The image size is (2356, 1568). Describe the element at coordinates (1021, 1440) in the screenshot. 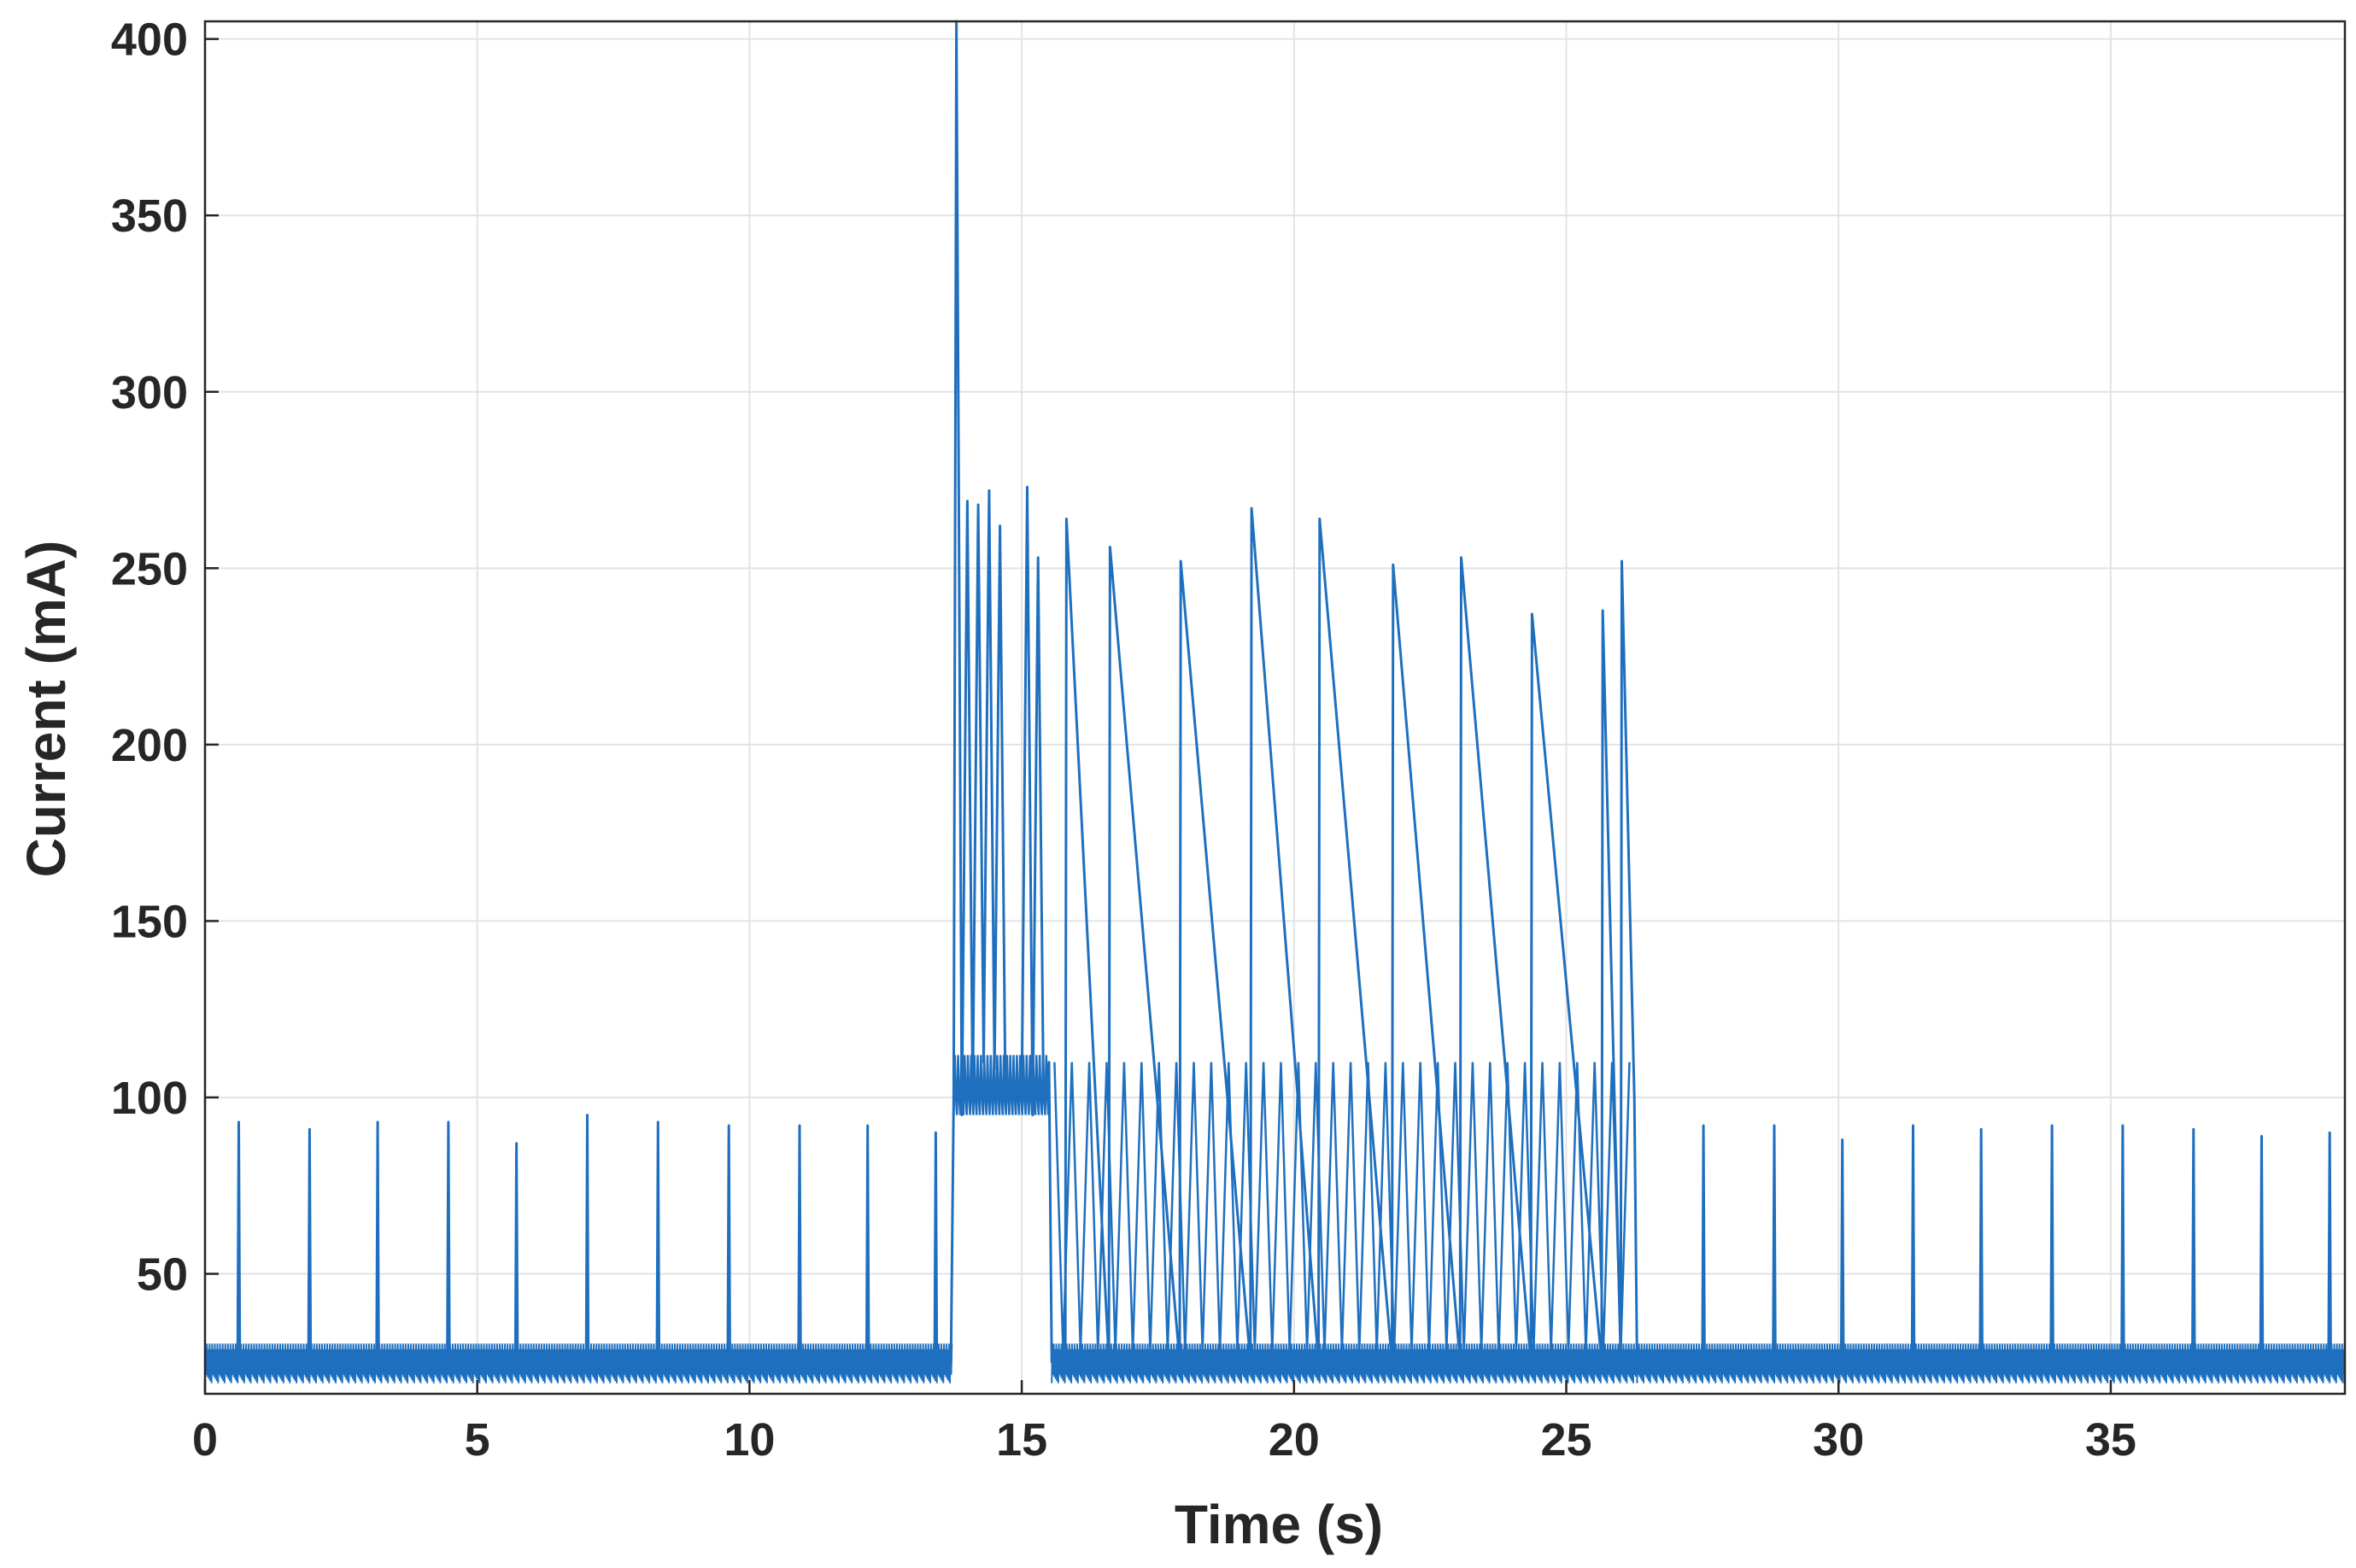

I see `x-tick-label: 15` at that location.